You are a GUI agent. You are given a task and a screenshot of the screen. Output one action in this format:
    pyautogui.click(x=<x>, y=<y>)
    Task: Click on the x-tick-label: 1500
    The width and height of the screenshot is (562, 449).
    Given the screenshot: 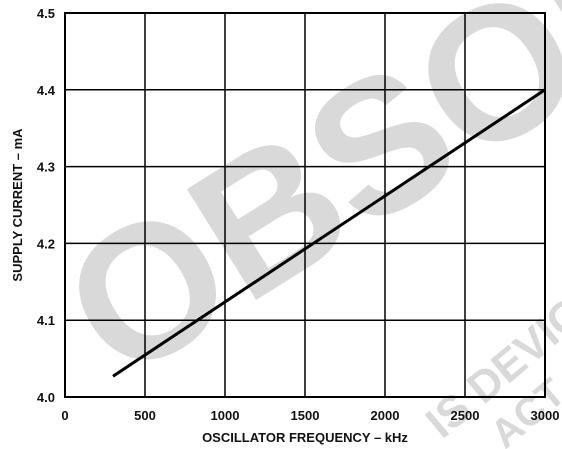 What is the action you would take?
    pyautogui.click(x=305, y=415)
    